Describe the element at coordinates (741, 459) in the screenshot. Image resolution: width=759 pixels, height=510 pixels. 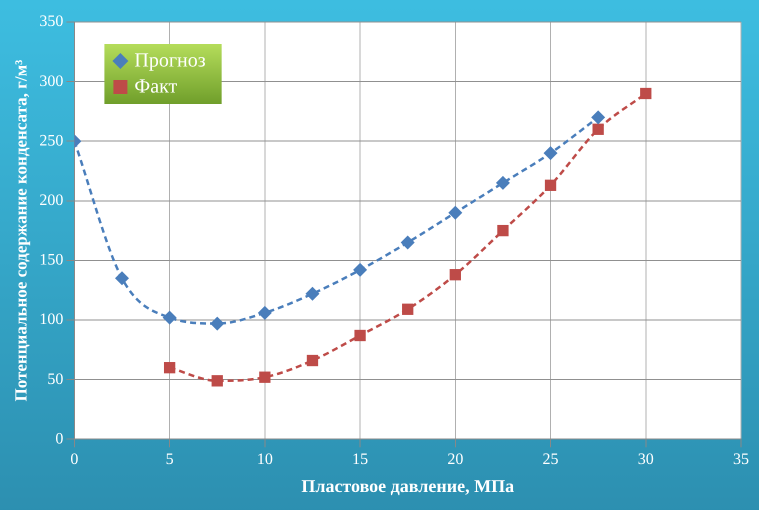
I see `x-tick-label: 35` at that location.